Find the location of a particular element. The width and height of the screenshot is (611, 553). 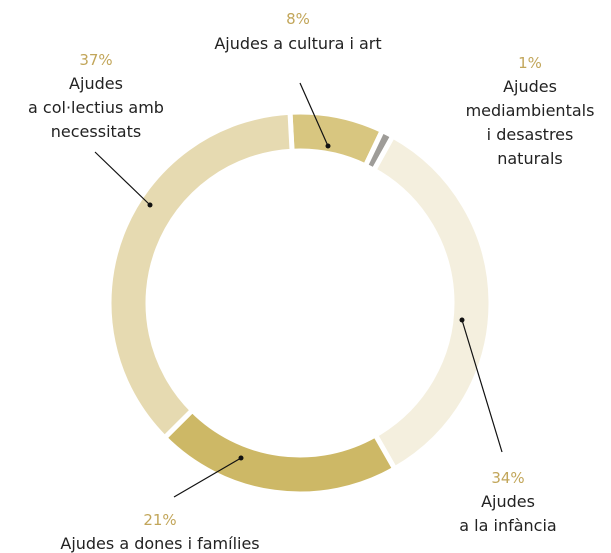

category-label: Ajudes a cultura i art is located at coordinates (298, 43).